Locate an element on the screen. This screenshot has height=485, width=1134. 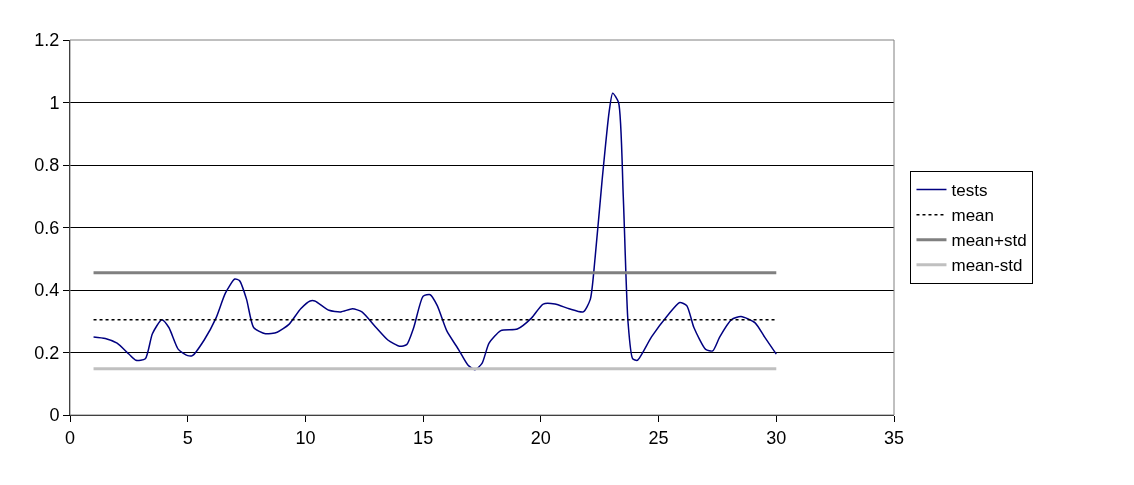
x-tick-label: 5 is located at coordinates (187, 437).